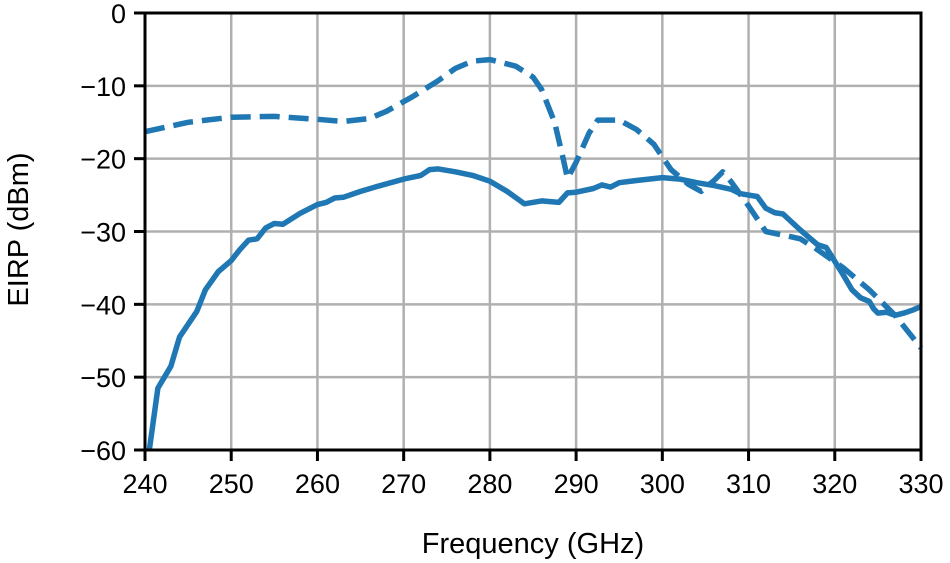  I want to click on y-tick-label: −40, so click(103, 305).